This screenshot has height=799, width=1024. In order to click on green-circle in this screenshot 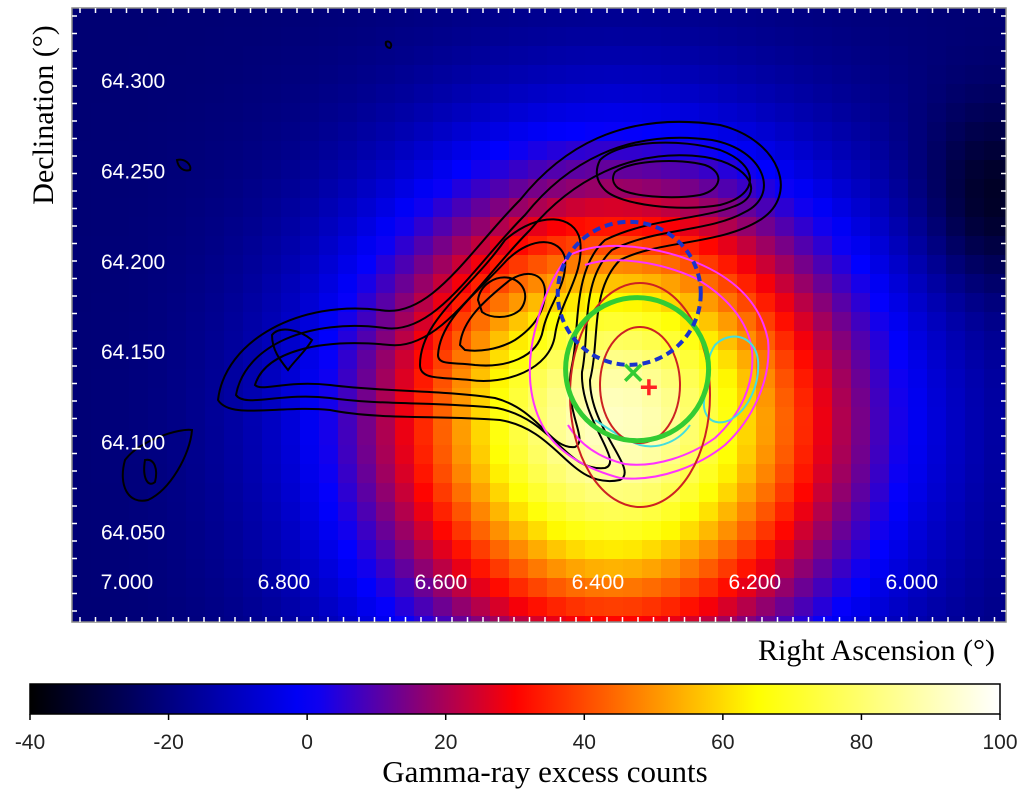, I will do `click(637, 369)`.